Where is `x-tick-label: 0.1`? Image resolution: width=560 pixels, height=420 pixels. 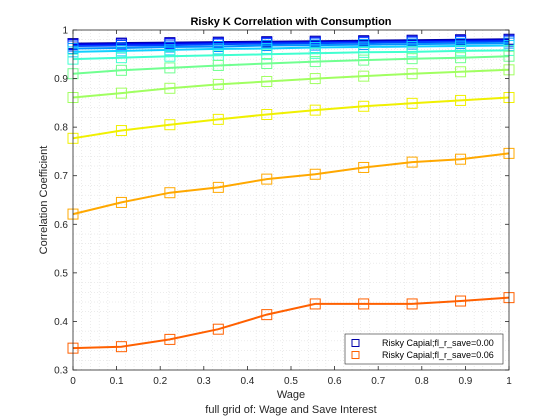 x-tick-label: 0.1 is located at coordinates (117, 381).